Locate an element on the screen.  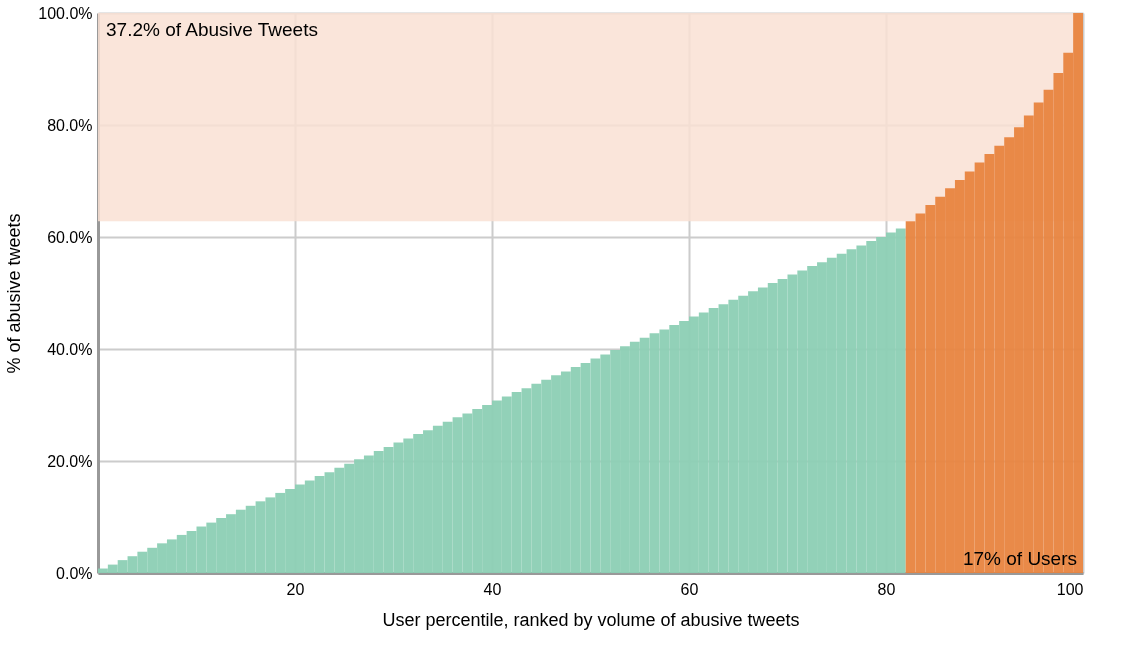
x-tick-label: 20 is located at coordinates (295, 589).